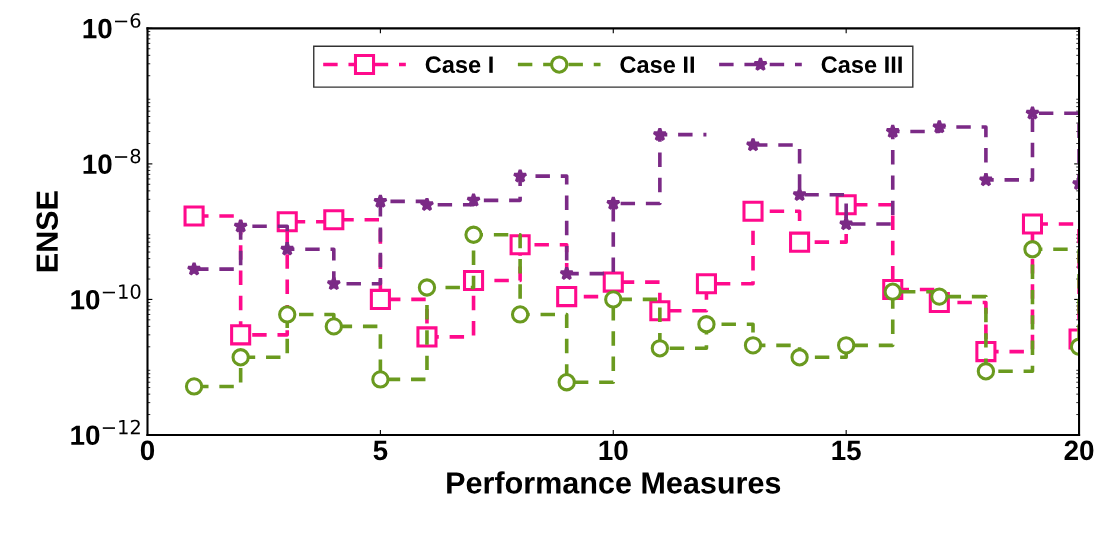  What do you see at coordinates (459, 65) in the screenshot?
I see `legend-label: Case I` at bounding box center [459, 65].